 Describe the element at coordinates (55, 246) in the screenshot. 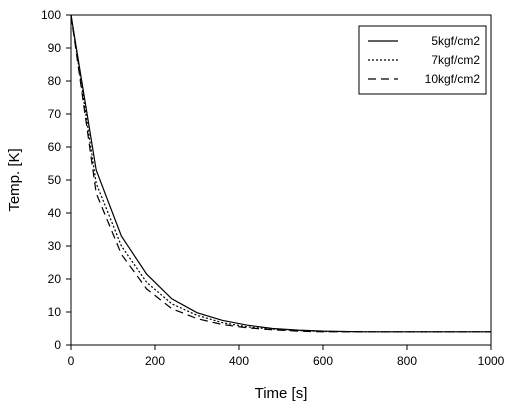

I see `y-tick-label: 30` at that location.